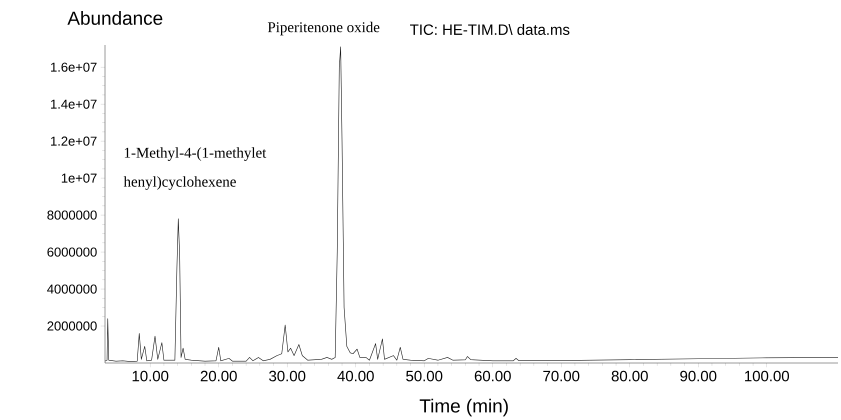 This screenshot has height=420, width=841. I want to click on x-tick-label: 50.00, so click(424, 376).